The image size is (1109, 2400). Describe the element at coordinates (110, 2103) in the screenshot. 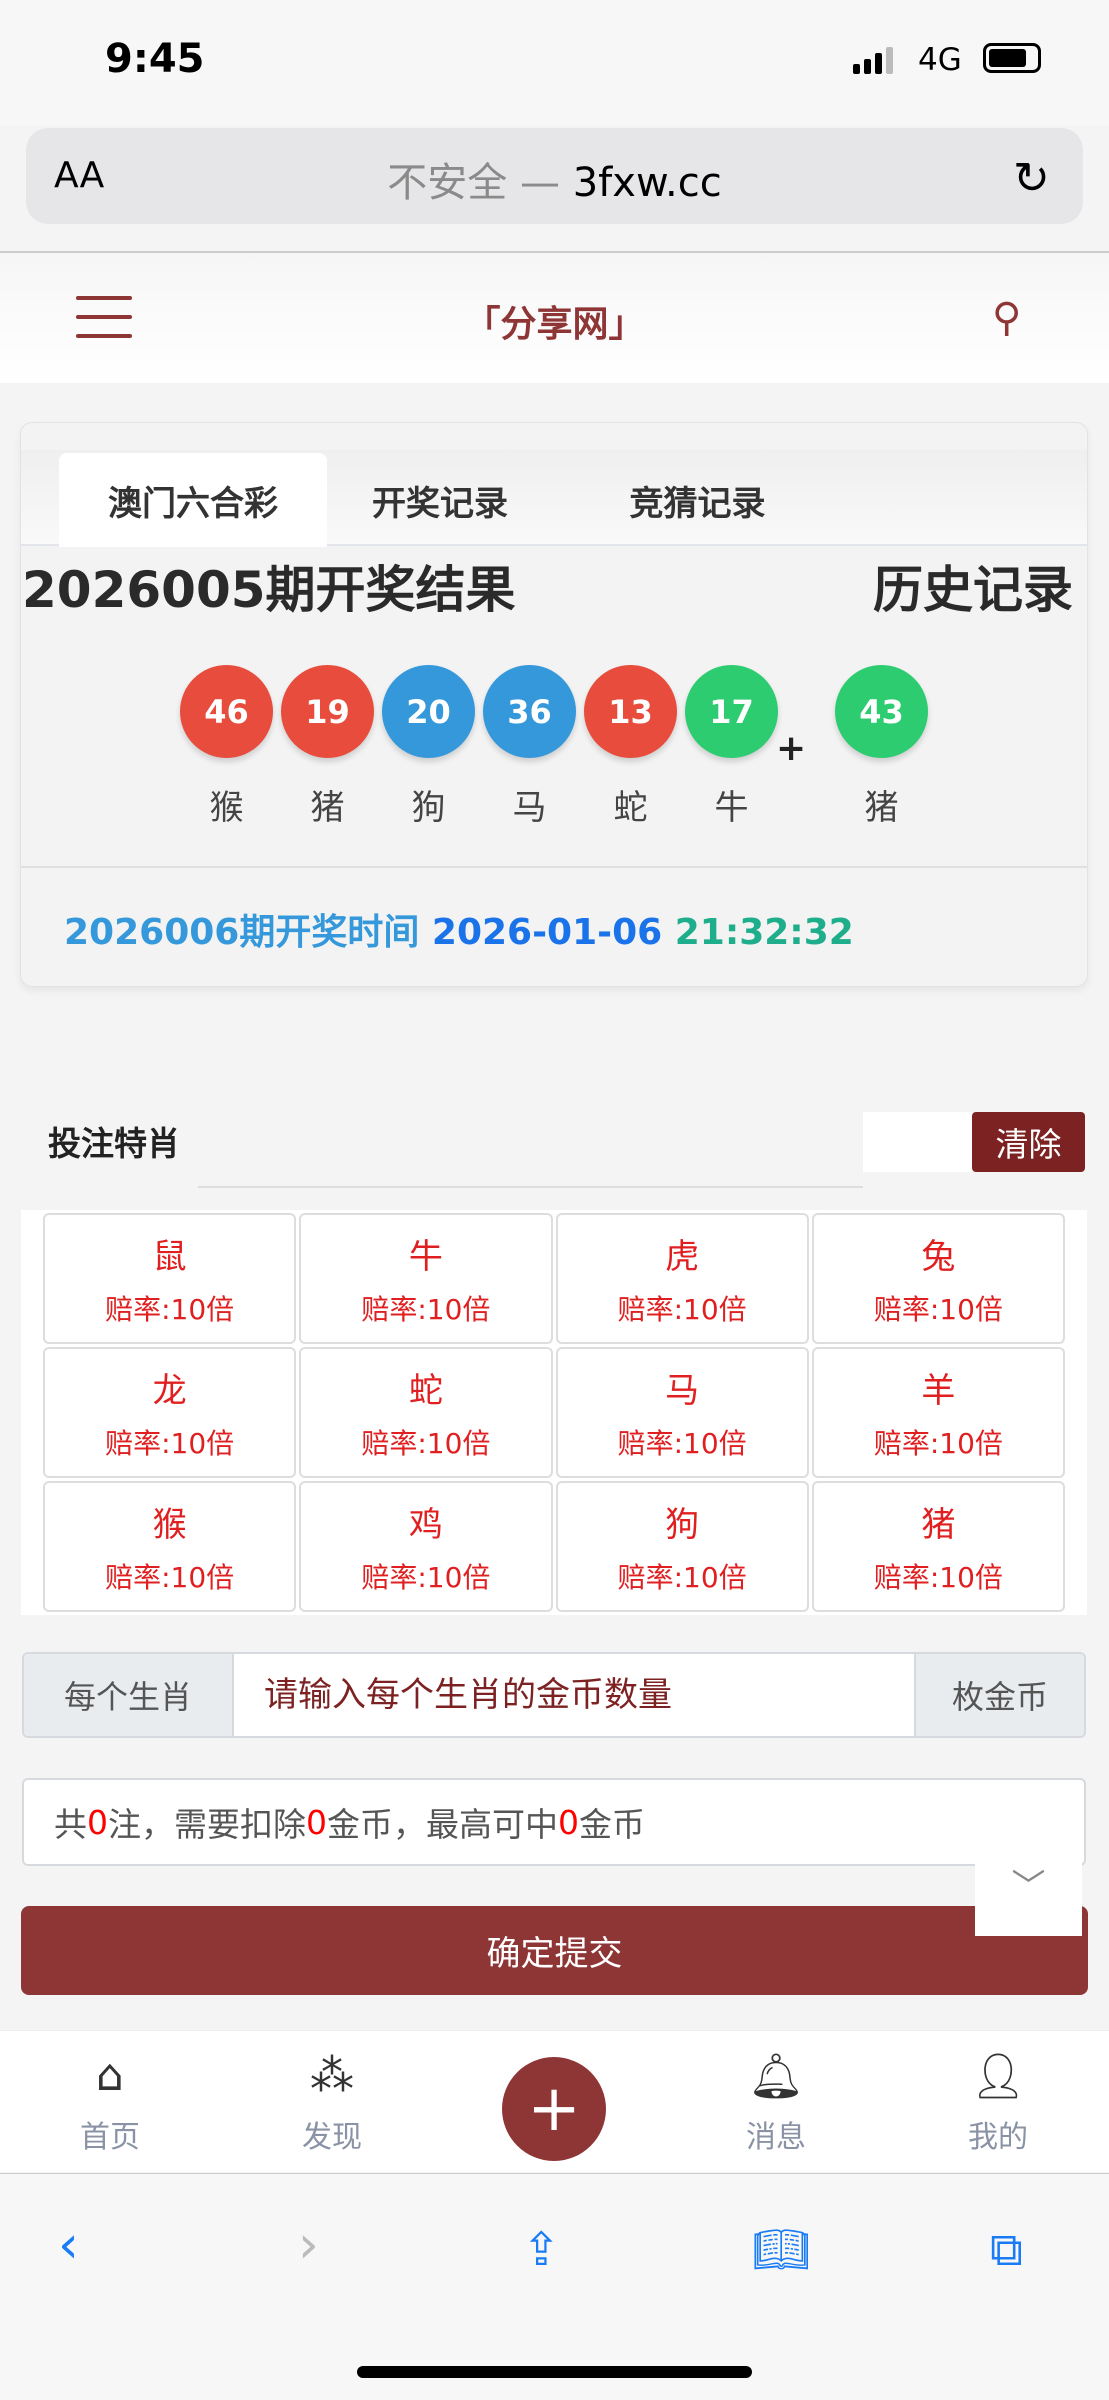

I see `nav-home: ⌂ 首页` at that location.